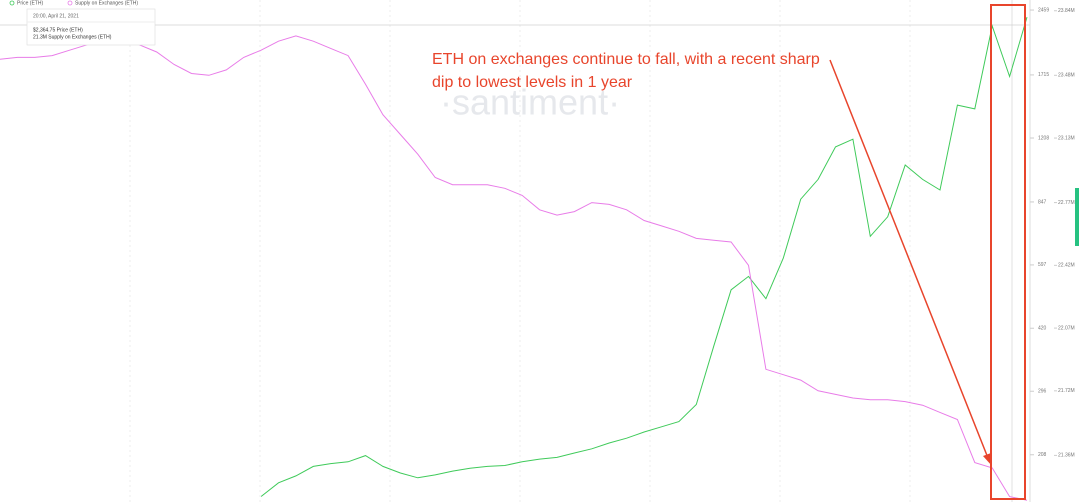  What do you see at coordinates (1066, 138) in the screenshot?
I see `y2-tick-label: 23.13M` at bounding box center [1066, 138].